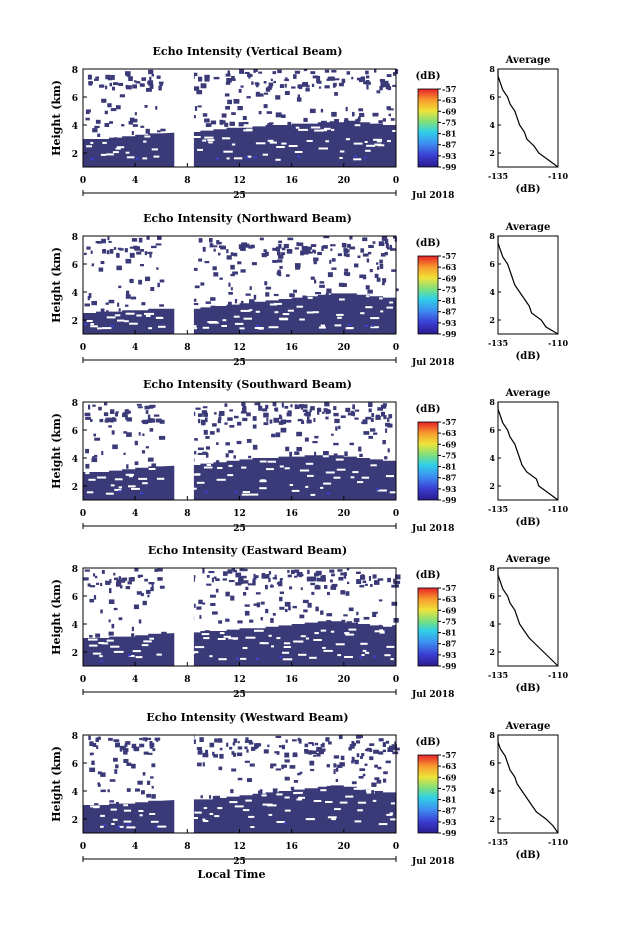 This screenshot has width=617, height=929. What do you see at coordinates (56, 285) in the screenshot?
I see `y-axis-label: Height (km)` at bounding box center [56, 285].